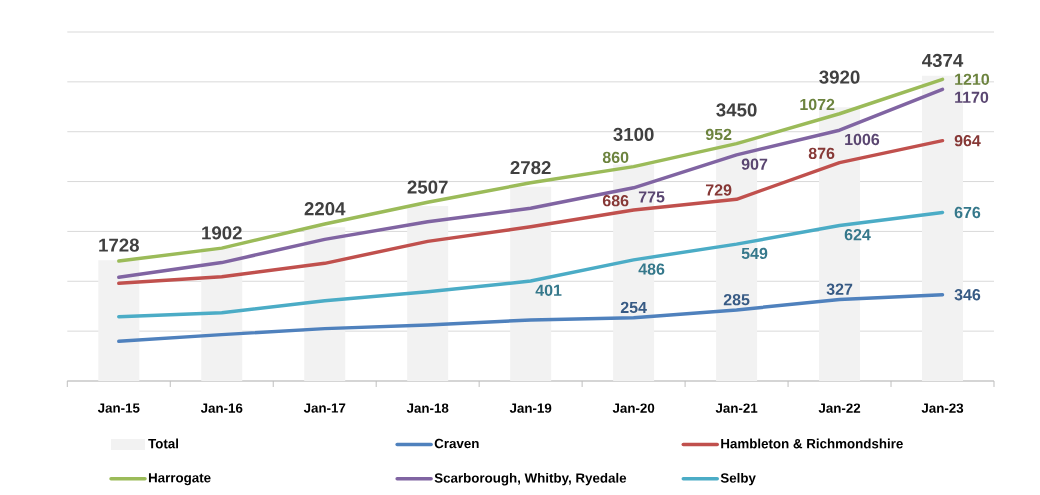 The width and height of the screenshot is (1040, 495). What do you see at coordinates (738, 479) in the screenshot?
I see `legend-label: Selby` at bounding box center [738, 479].